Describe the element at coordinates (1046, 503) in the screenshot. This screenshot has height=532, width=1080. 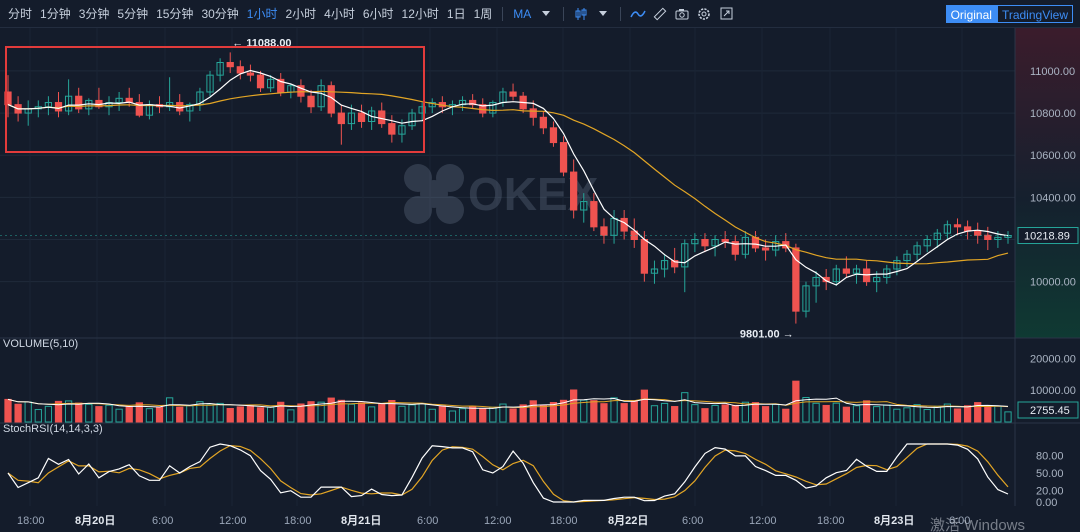
I see `stochrsi-axis-label: 0.00` at that location.